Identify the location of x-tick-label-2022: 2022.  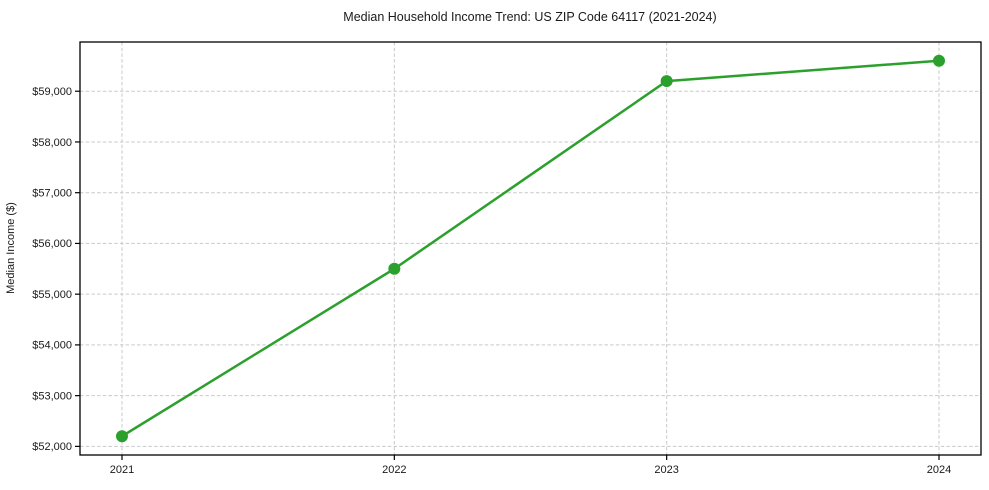
(394, 470).